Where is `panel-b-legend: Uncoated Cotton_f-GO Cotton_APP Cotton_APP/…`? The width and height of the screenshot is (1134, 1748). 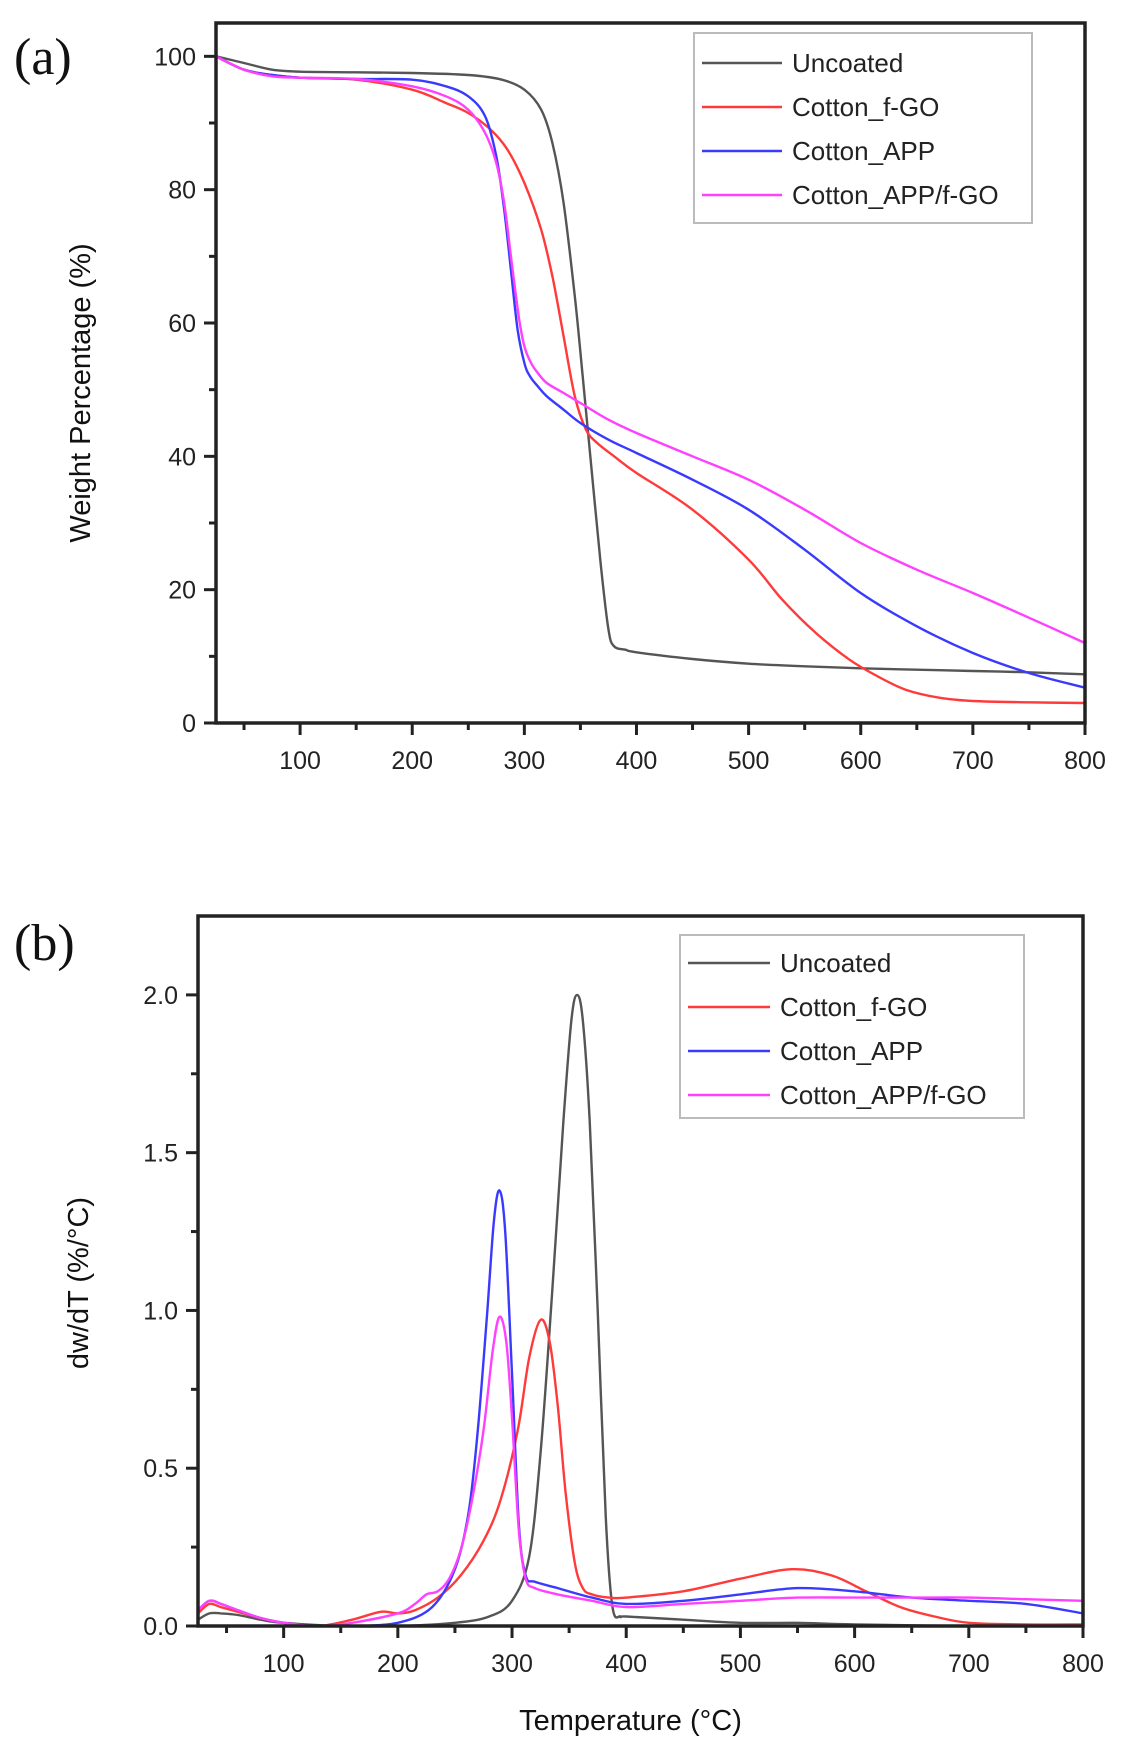
panel-b-legend: Uncoated Cotton_f-GO Cotton_APP Cotton_APP/… is located at coordinates (852, 1026).